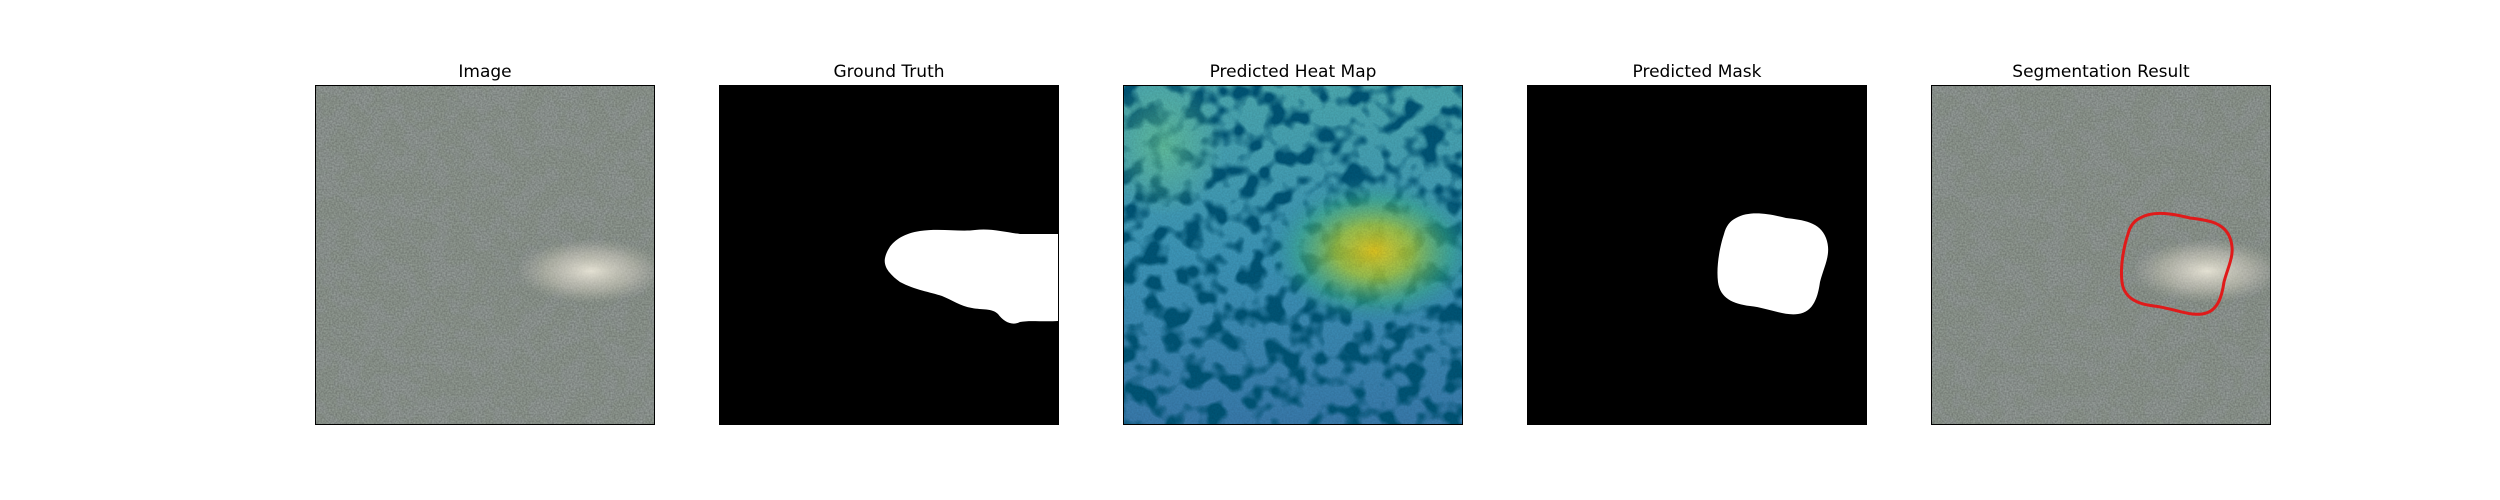  I want to click on ground-truth-mask-graphic, so click(889, 255).